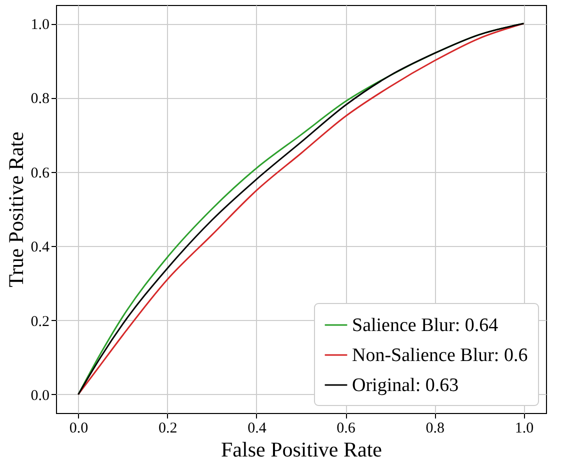 Image resolution: width=583 pixels, height=463 pixels. Describe the element at coordinates (168, 428) in the screenshot. I see `x-tick-label: 0.2` at that location.